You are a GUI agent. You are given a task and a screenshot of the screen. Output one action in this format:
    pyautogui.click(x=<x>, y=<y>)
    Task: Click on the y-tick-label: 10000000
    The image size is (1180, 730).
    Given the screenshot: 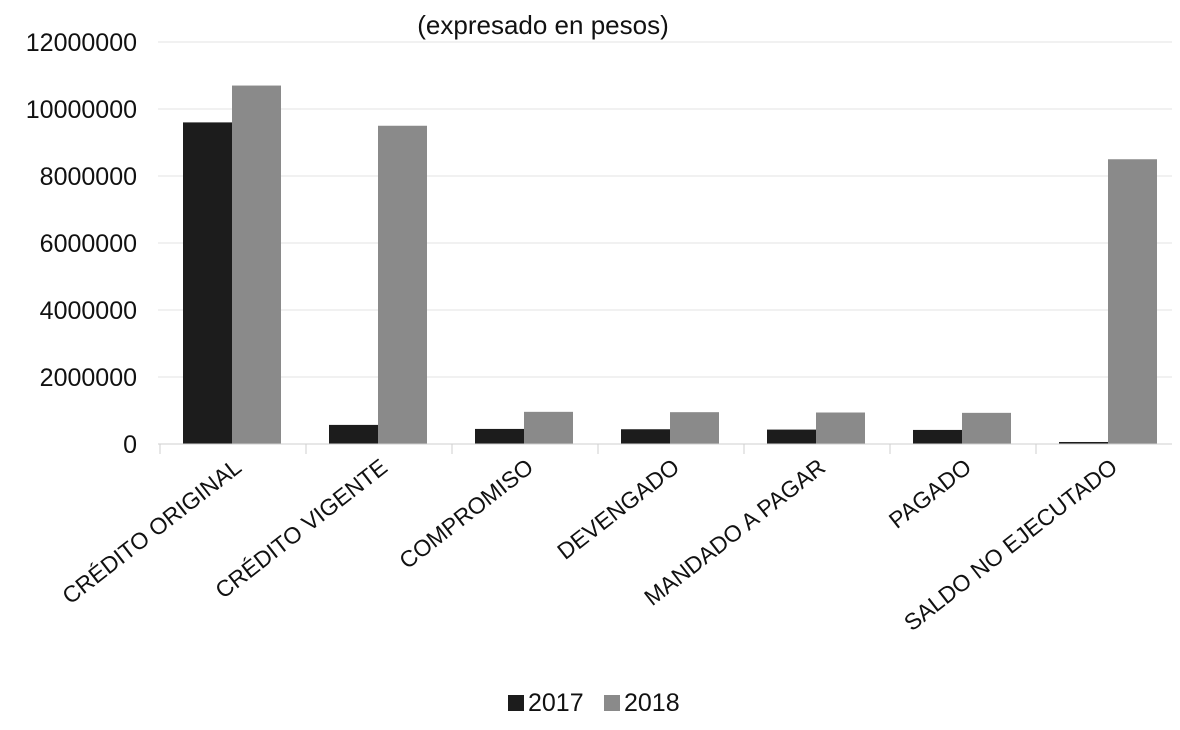 What is the action you would take?
    pyautogui.click(x=81, y=110)
    